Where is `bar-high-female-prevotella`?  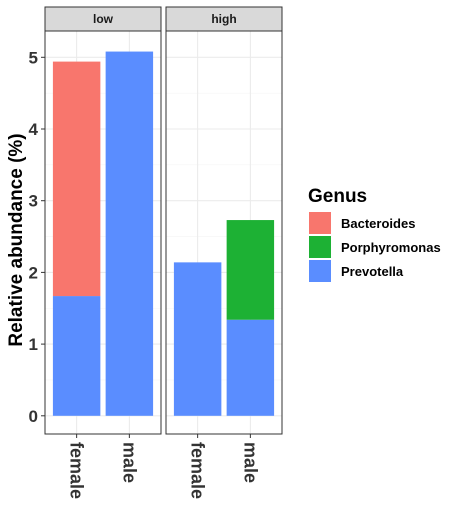 bar-high-female-prevotella is located at coordinates (197, 339).